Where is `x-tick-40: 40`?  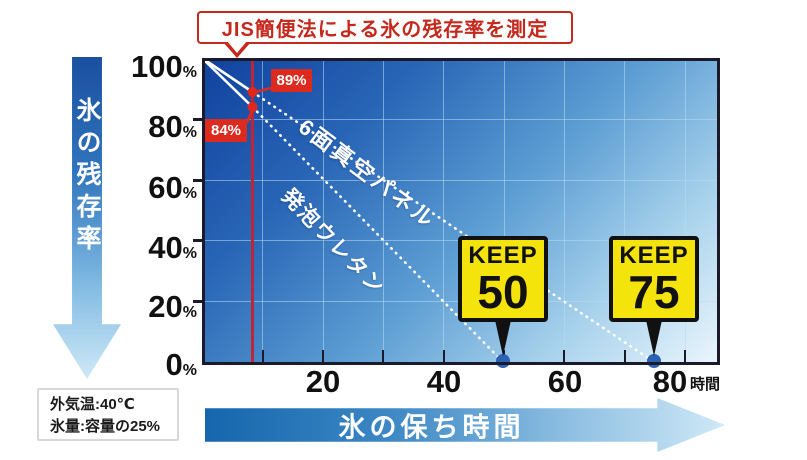 x-tick-40: 40 is located at coordinates (444, 381).